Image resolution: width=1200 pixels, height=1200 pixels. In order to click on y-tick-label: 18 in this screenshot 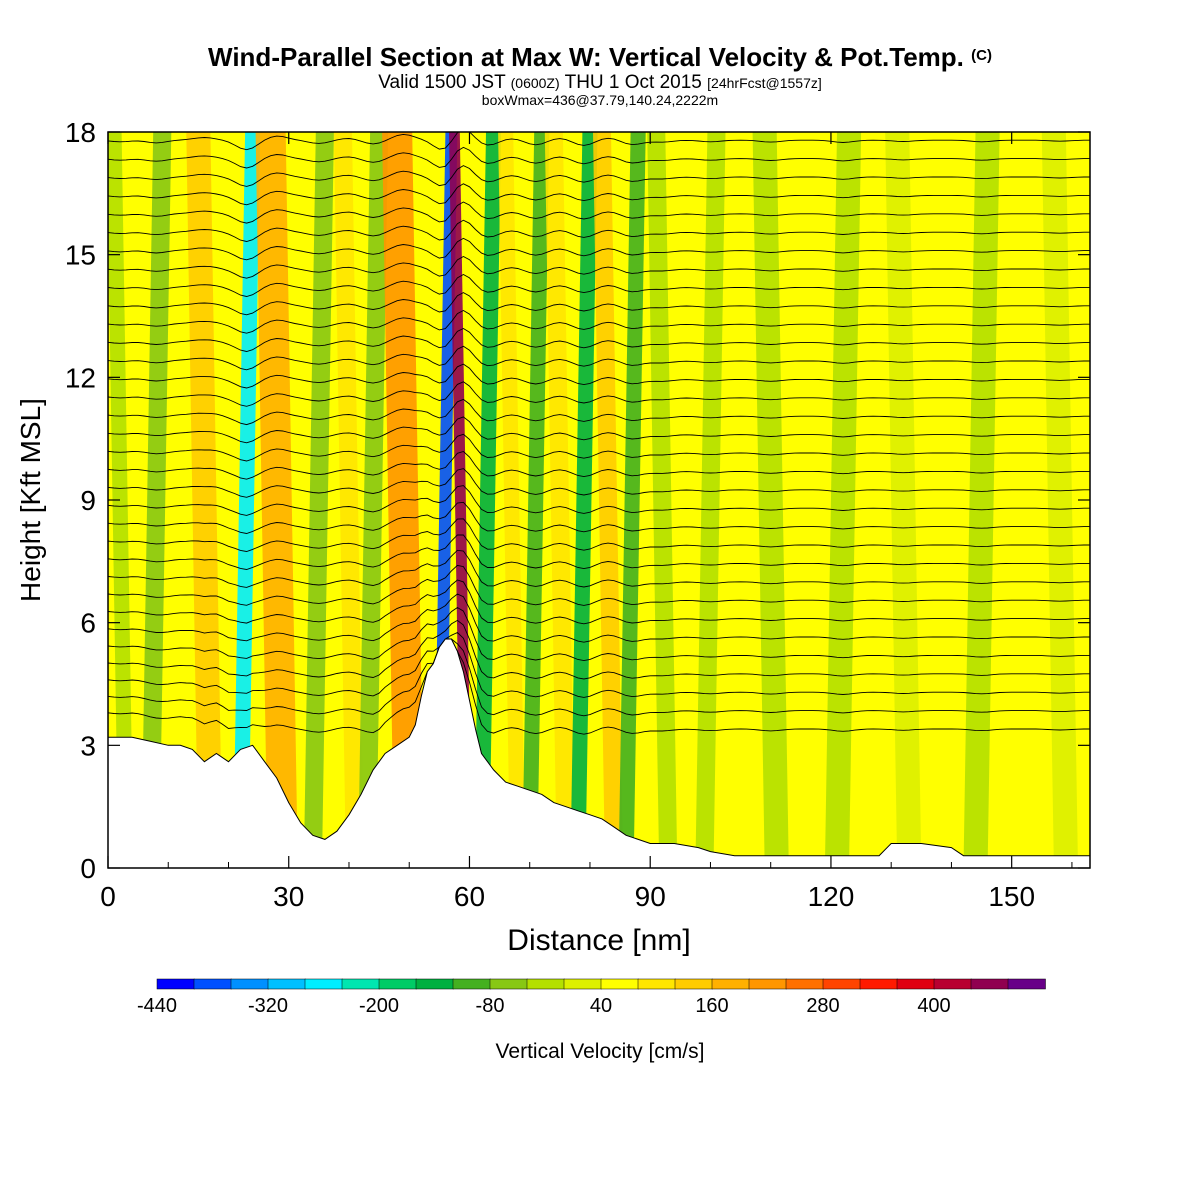, I will do `click(80, 132)`.